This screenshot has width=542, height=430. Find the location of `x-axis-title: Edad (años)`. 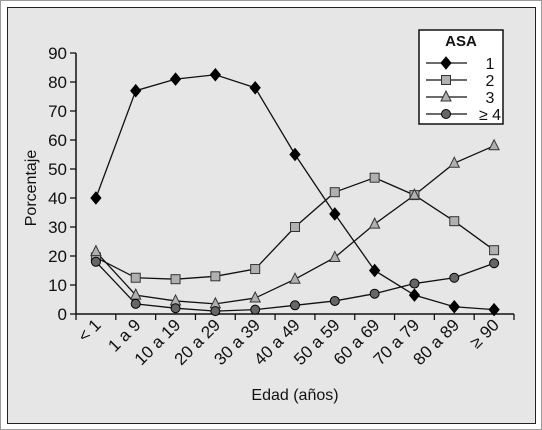

x-axis-title: Edad (años) is located at coordinates (294, 395).